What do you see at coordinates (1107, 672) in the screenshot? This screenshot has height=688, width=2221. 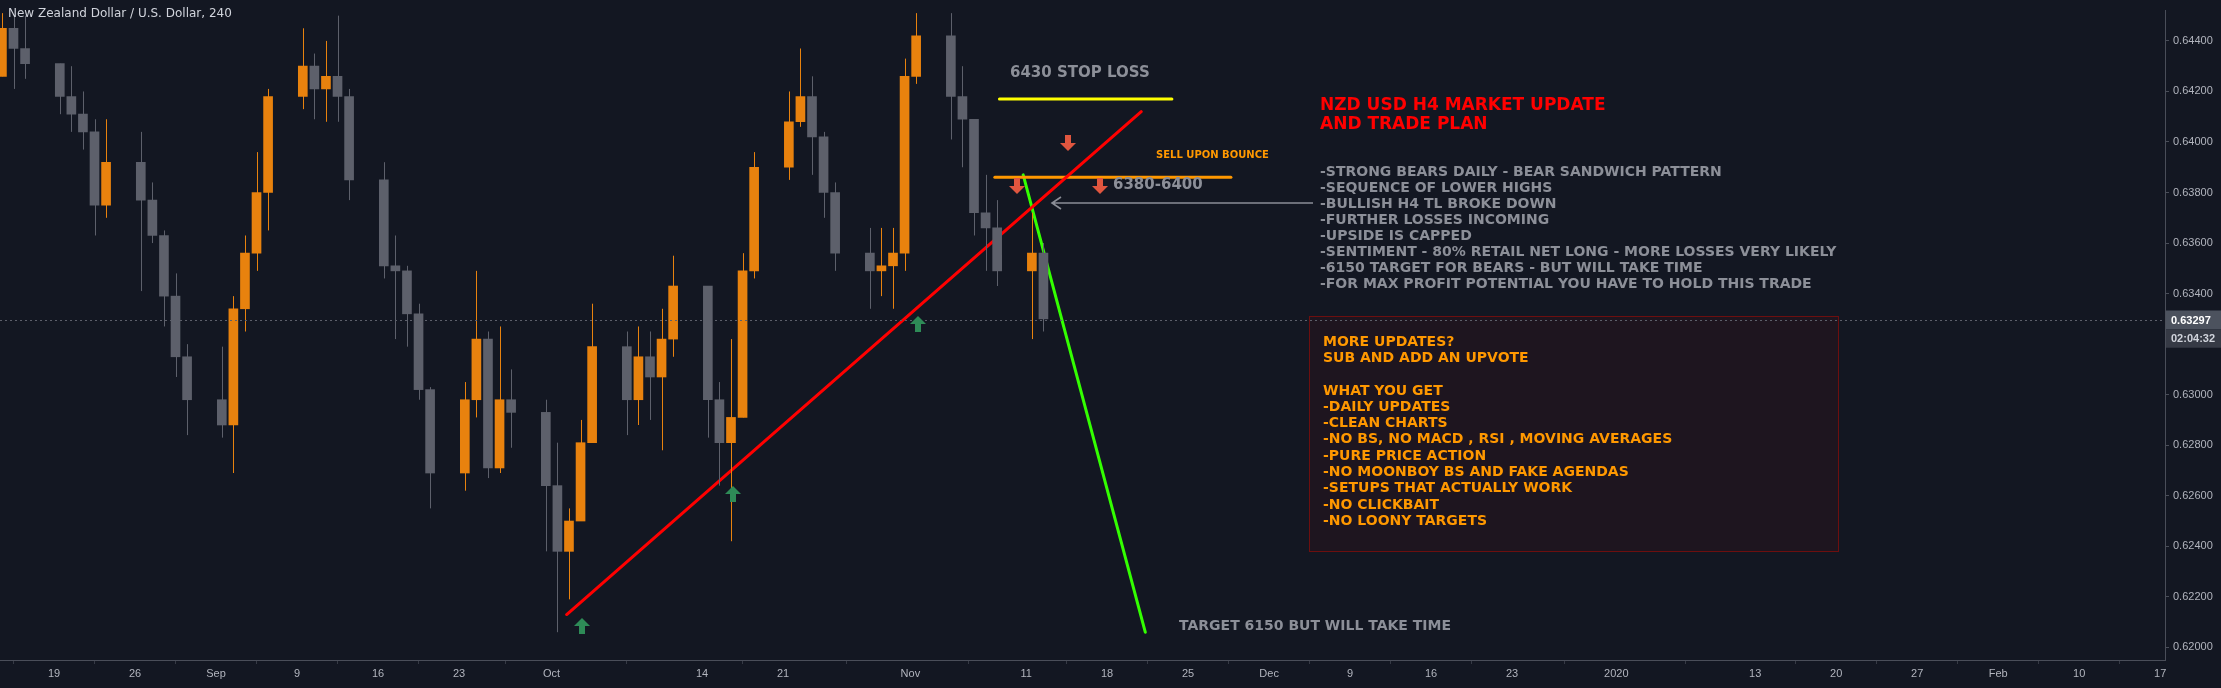 I see `x-tick-label: 18` at bounding box center [1107, 672].